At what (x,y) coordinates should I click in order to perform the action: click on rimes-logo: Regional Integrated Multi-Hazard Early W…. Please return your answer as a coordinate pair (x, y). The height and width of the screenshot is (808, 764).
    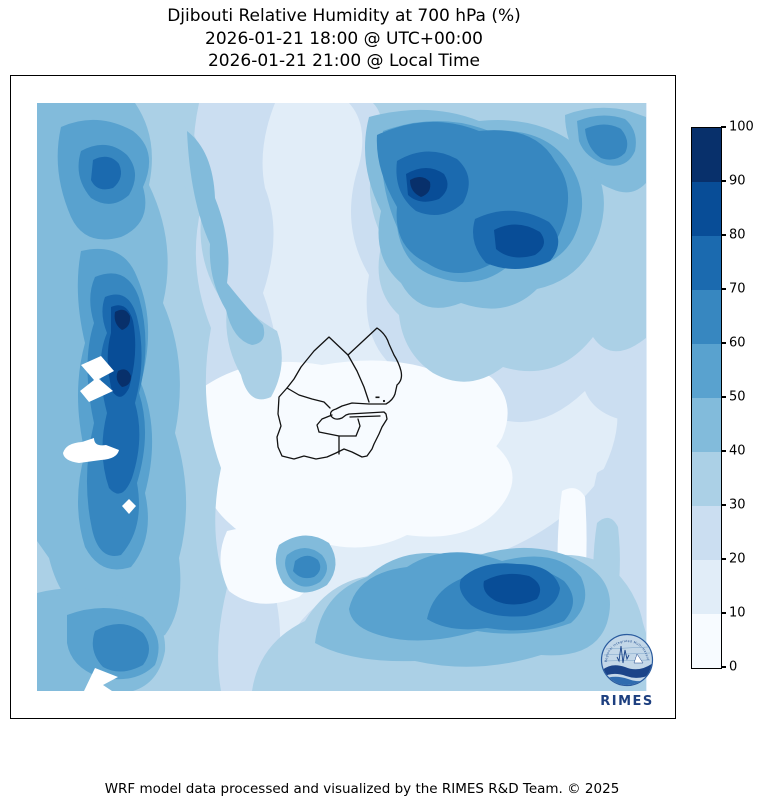
    Looking at the image, I should click on (625, 671).